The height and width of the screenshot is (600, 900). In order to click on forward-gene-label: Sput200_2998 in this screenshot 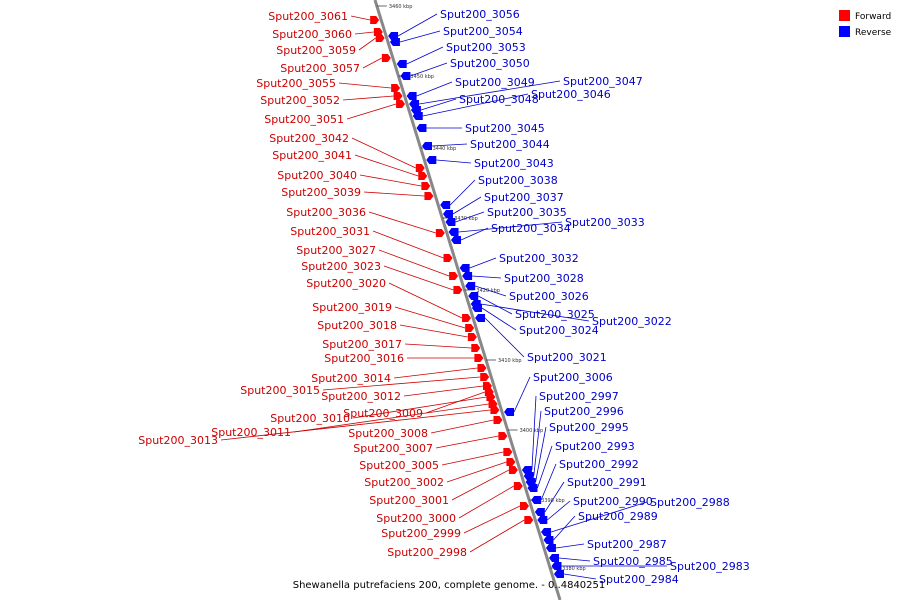, I will do `click(427, 552)`.